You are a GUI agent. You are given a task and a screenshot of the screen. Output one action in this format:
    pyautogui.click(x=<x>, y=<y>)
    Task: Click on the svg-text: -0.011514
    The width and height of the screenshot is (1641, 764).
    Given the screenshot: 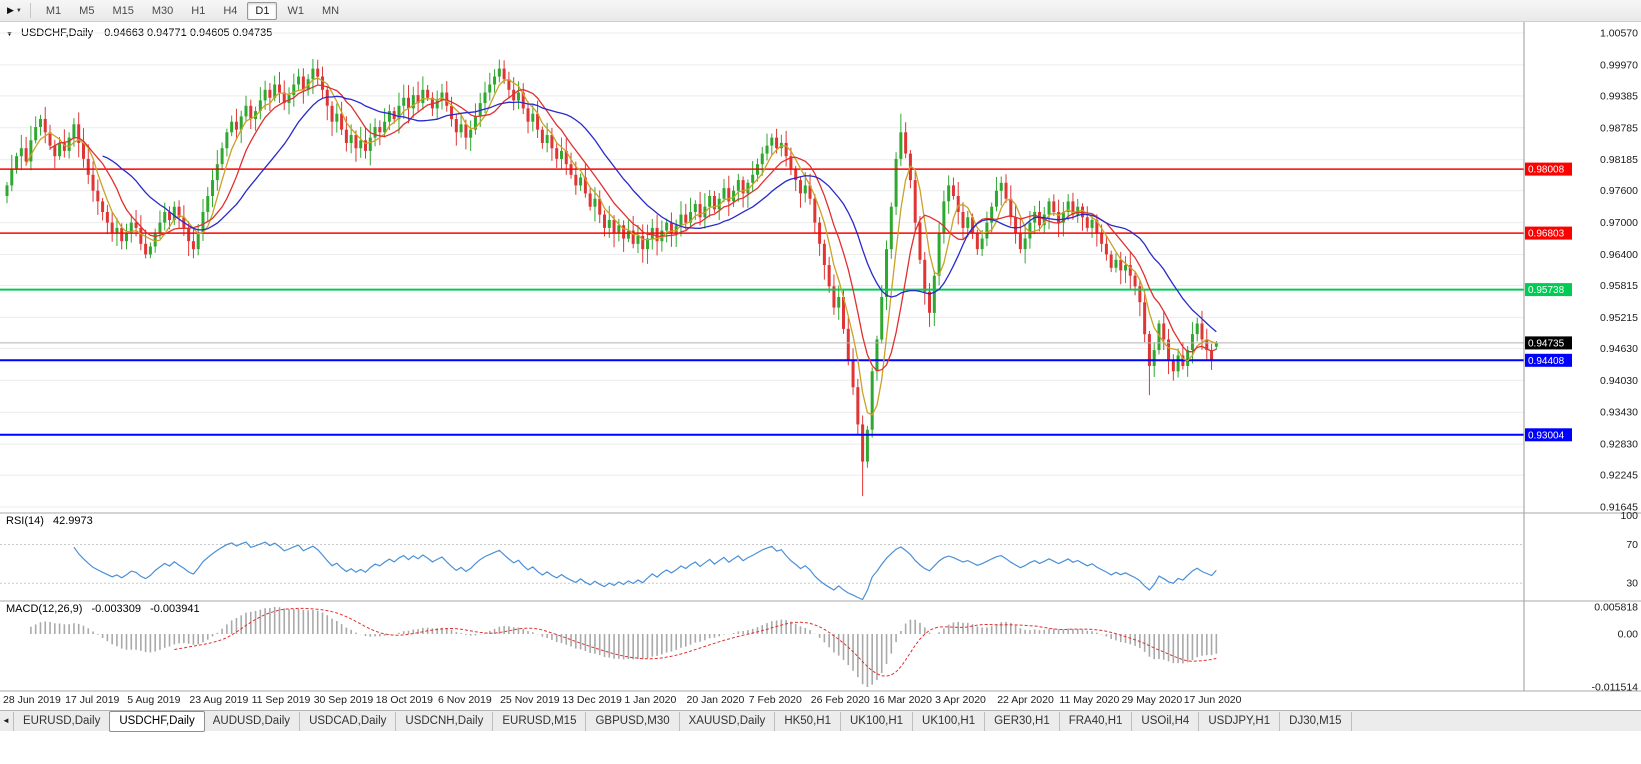 What is the action you would take?
    pyautogui.click(x=1614, y=688)
    